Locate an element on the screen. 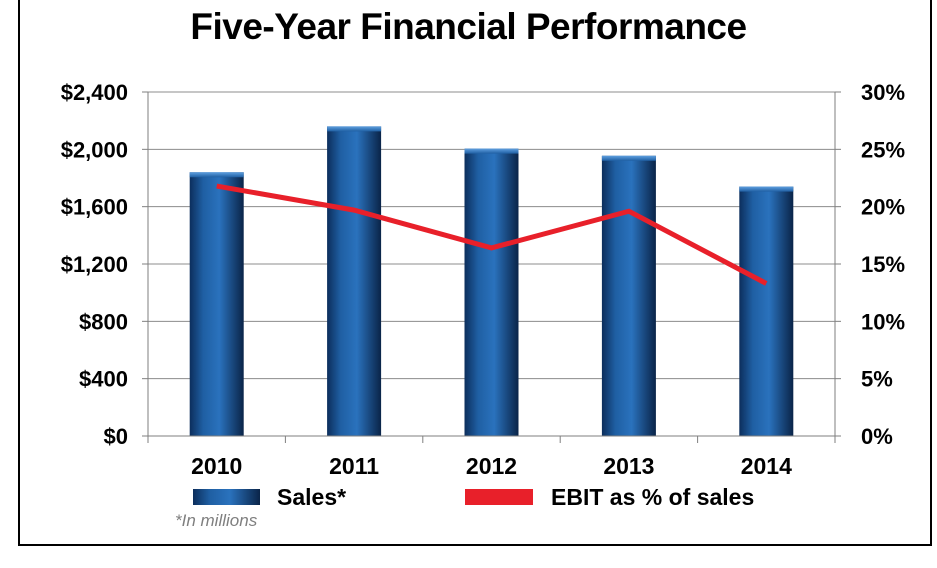 The height and width of the screenshot is (568, 937). x-tick-label: 2010 is located at coordinates (216, 466).